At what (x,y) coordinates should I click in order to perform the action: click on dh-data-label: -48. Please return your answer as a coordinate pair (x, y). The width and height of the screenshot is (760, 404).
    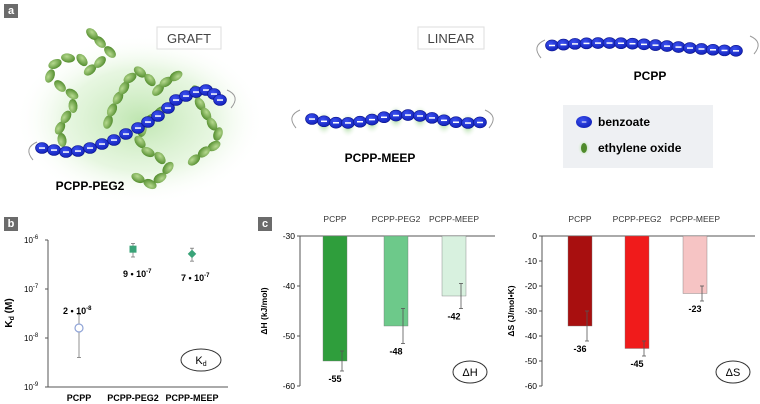
    Looking at the image, I should click on (395, 352).